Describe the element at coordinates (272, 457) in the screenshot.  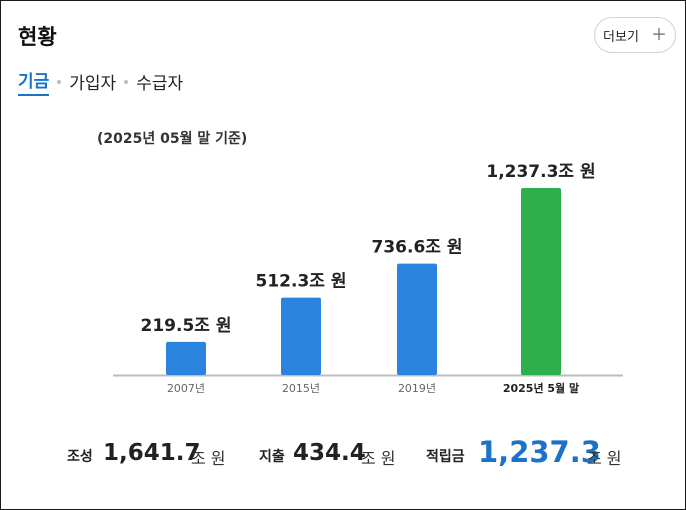
I see `expenditure-label: 지출` at that location.